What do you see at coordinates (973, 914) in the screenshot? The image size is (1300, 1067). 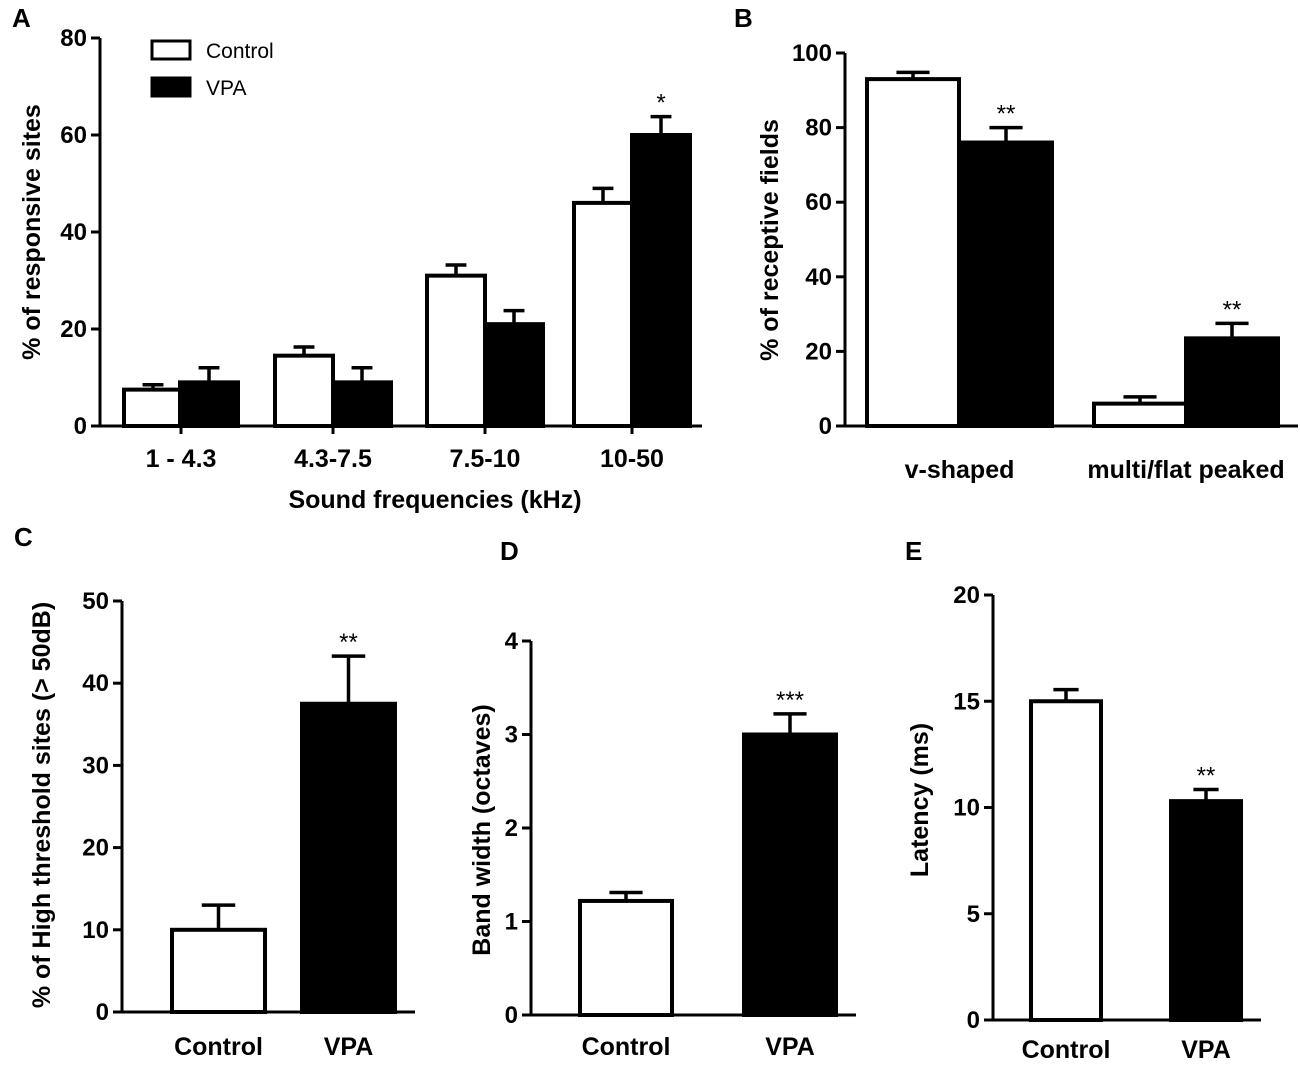 I see `y-tick-label: 5` at bounding box center [973, 914].